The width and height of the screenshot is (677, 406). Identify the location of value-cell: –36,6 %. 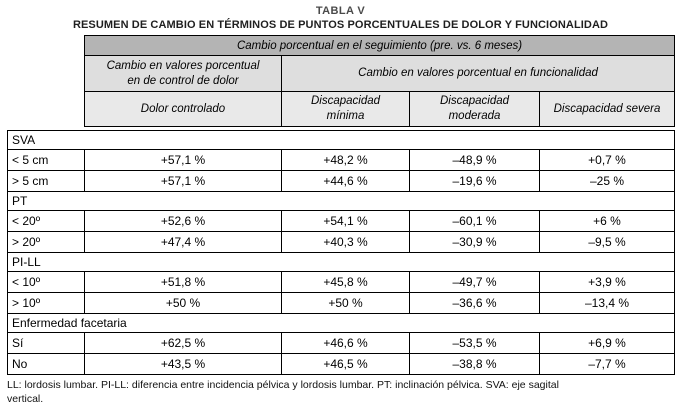
(474, 303).